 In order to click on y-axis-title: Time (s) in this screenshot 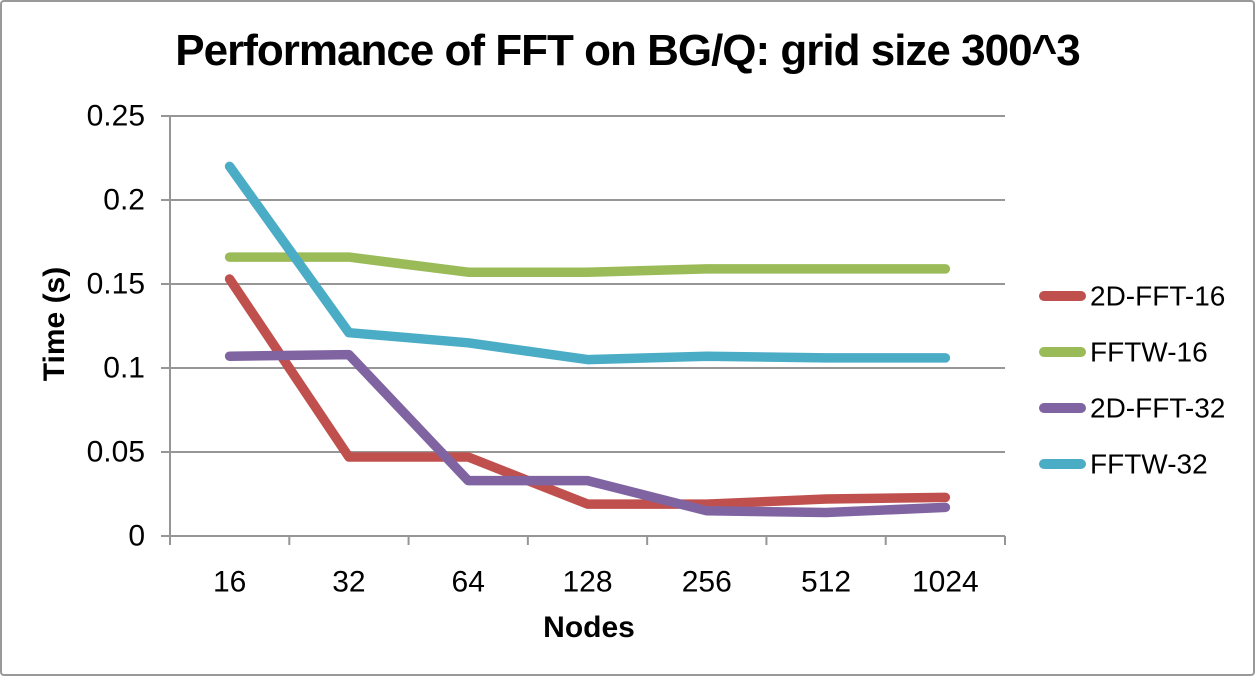, I will do `click(54, 324)`.